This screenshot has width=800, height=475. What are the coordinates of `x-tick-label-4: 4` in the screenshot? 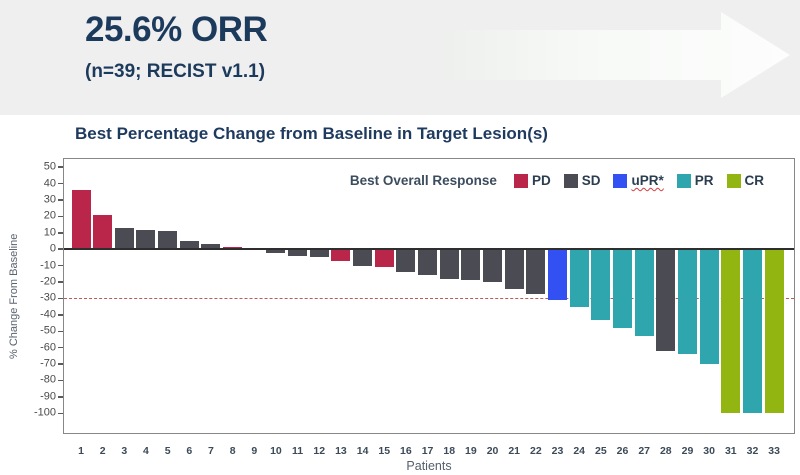 It's located at (146, 451).